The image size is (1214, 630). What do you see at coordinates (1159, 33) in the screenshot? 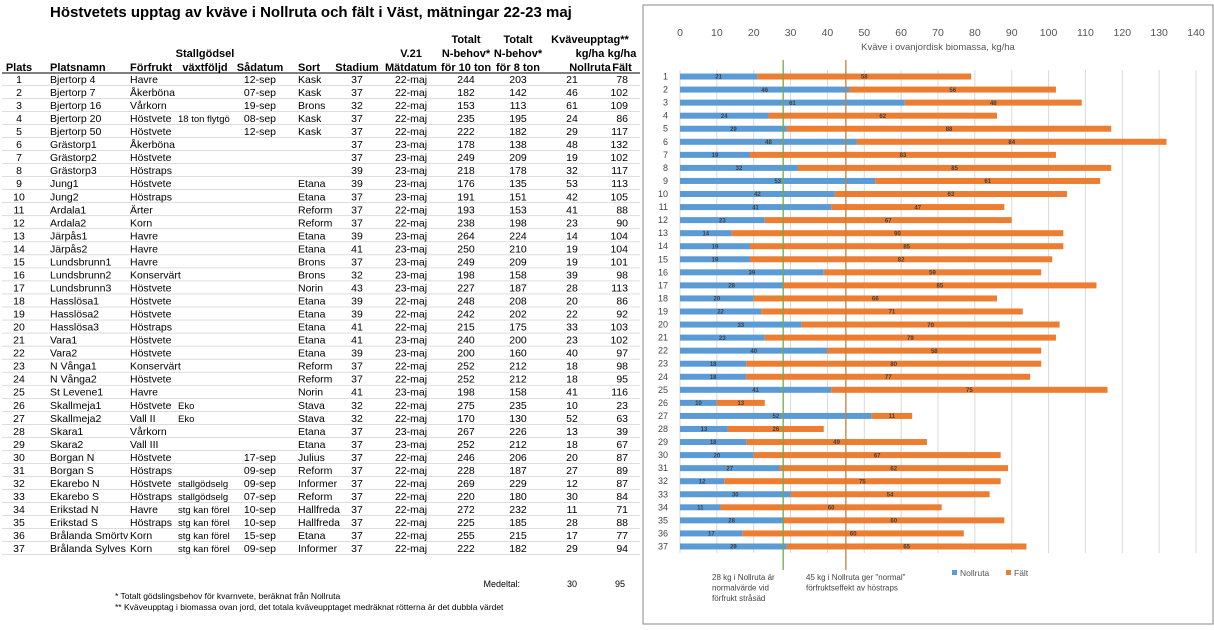
I see `x-tick-label: 130` at bounding box center [1159, 33].